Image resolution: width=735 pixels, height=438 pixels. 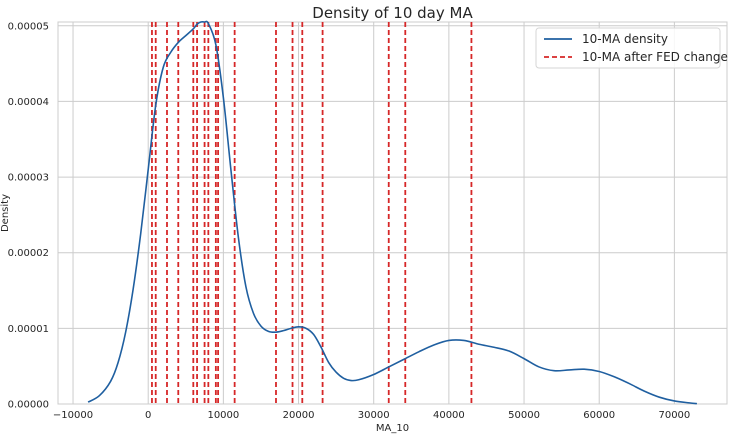 What do you see at coordinates (625, 39) in the screenshot?
I see `legend-label-density: 10-MA density` at bounding box center [625, 39].